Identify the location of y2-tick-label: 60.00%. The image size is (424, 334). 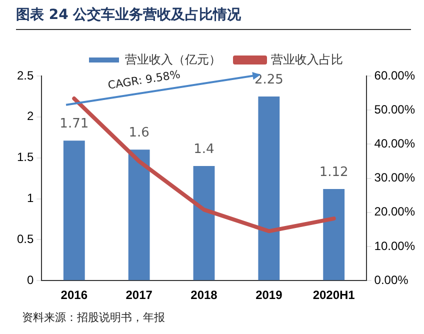
(395, 75).